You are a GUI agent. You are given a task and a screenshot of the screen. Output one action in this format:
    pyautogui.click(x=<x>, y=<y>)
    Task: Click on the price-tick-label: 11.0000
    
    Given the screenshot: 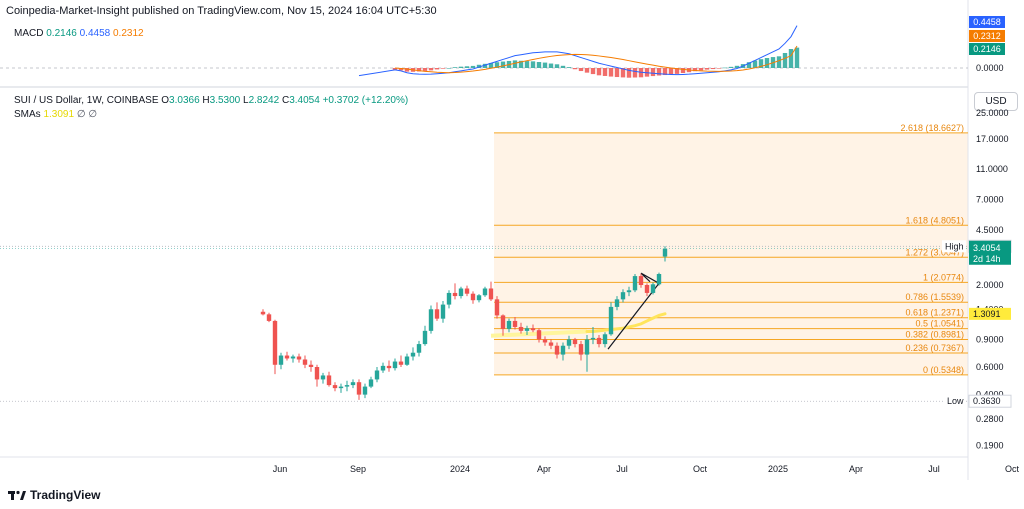 What is the action you would take?
    pyautogui.click(x=992, y=169)
    